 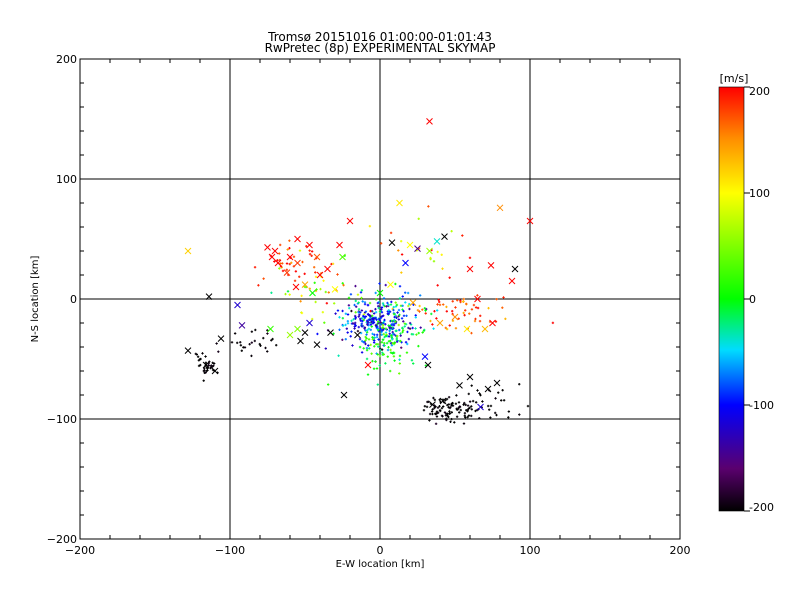 I want to click on chart-subtitle: RwPretec (8p) EXPERIMENTAL SKYMAP, so click(x=380, y=48).